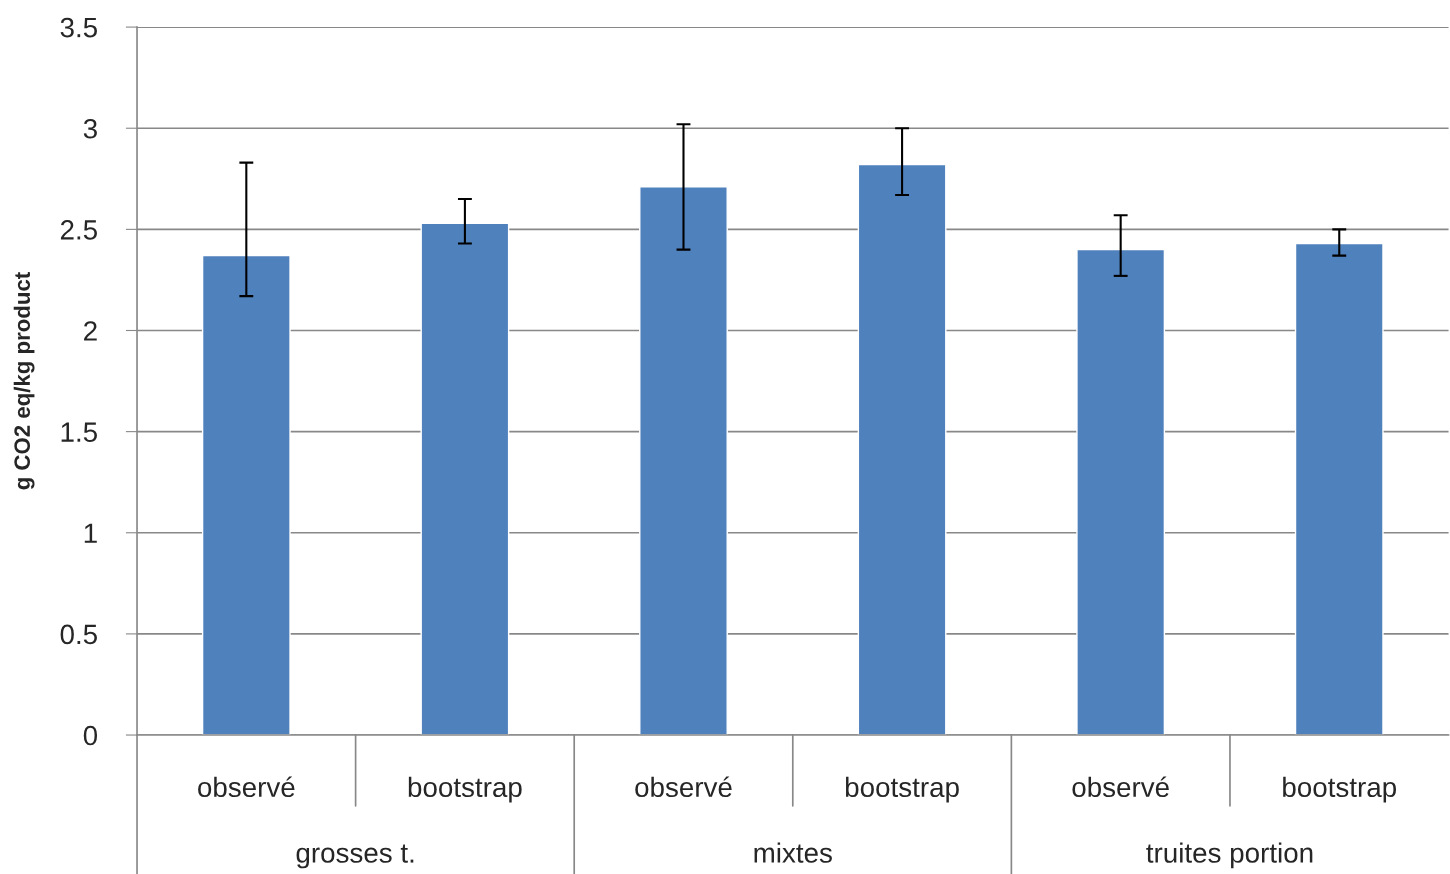 This screenshot has height=874, width=1450. Describe the element at coordinates (24, 381) in the screenshot. I see `y-axis-title: g CO2 eq/kg product` at that location.